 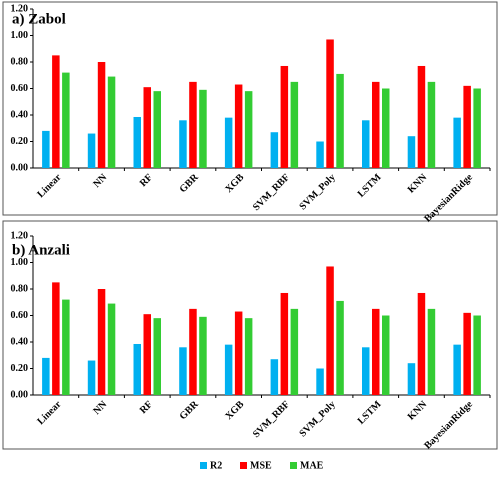 I want to click on chart-title: b) Anzali, so click(x=41, y=250).